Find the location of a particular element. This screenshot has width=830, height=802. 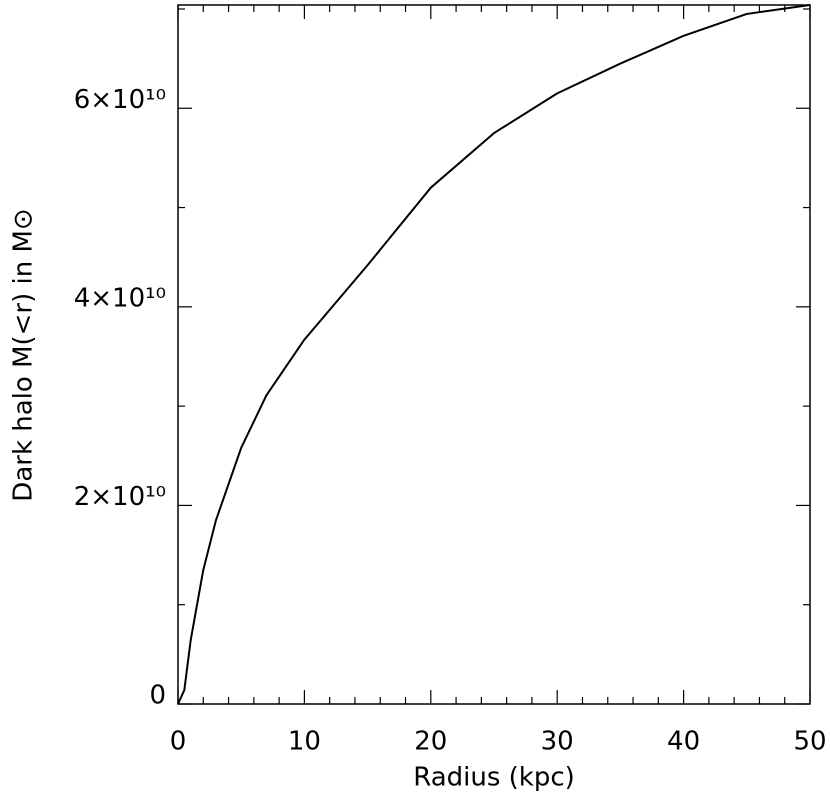

x-tick-label: 40 is located at coordinates (683, 742).